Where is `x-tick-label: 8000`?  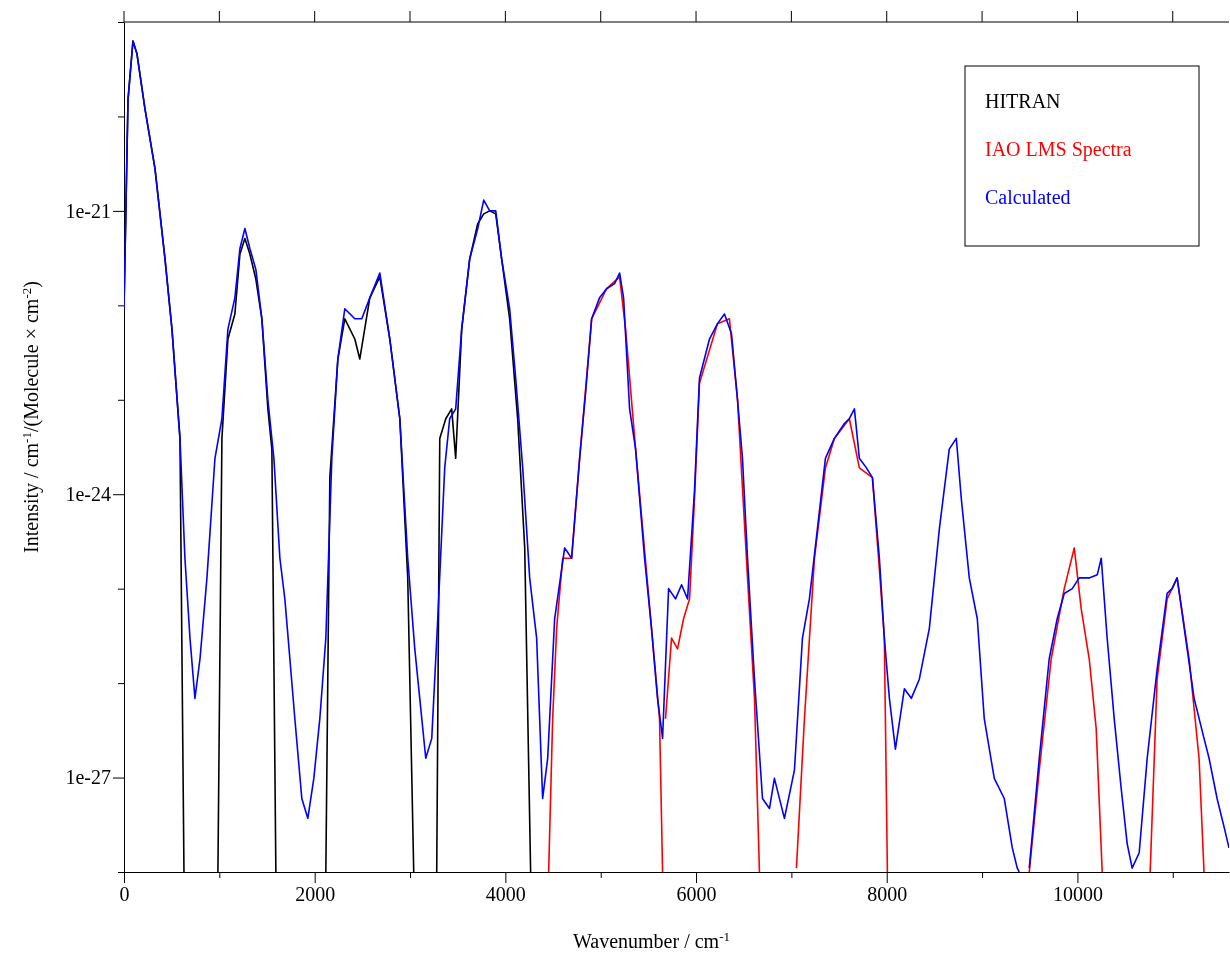 x-tick-label: 8000 is located at coordinates (887, 894).